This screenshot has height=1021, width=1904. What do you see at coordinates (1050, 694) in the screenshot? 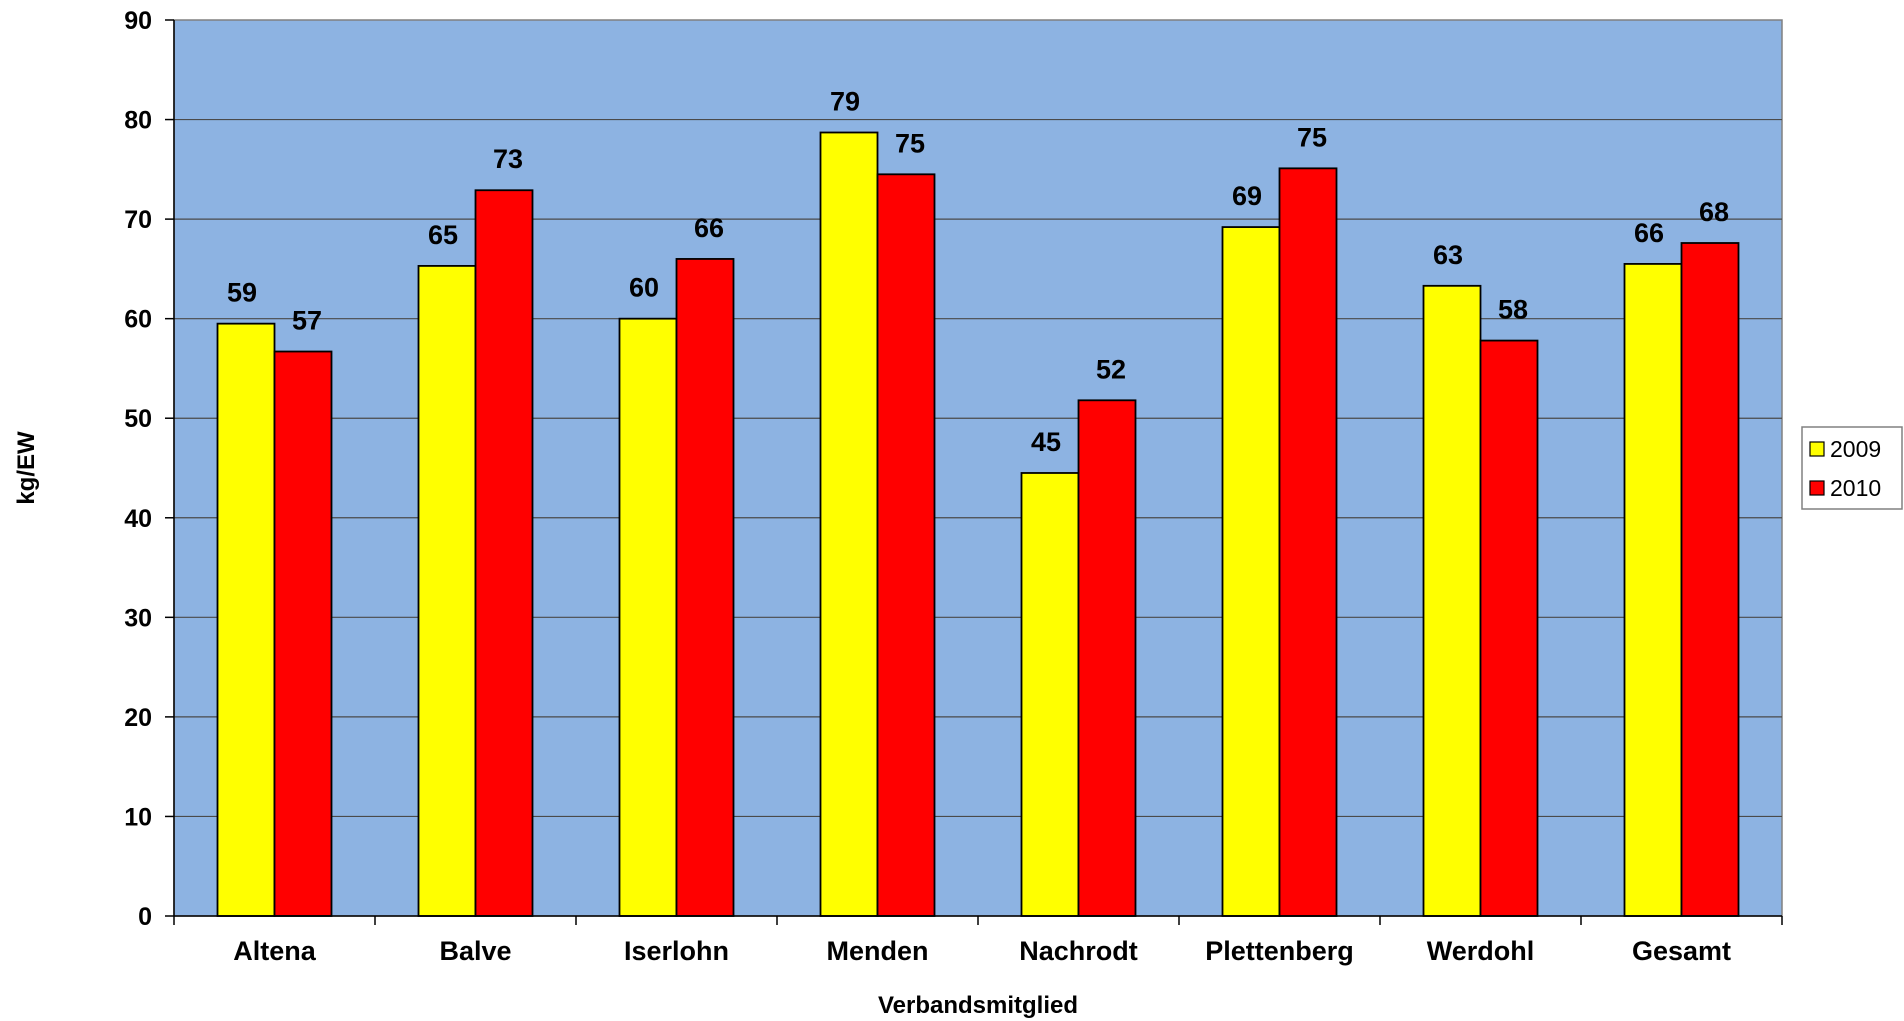
I see `bar-2009-nachrodt` at bounding box center [1050, 694].